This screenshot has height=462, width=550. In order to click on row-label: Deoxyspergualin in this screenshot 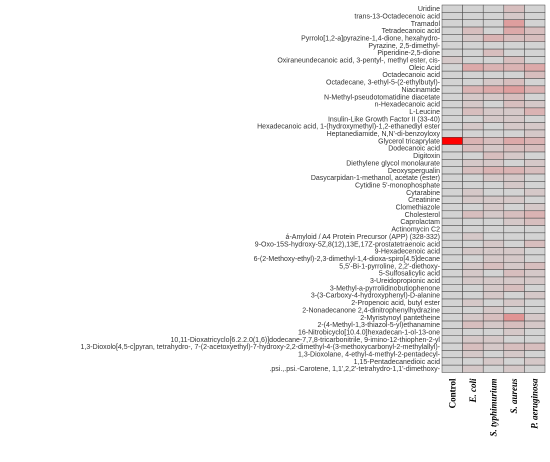, I will do `click(414, 171)`.